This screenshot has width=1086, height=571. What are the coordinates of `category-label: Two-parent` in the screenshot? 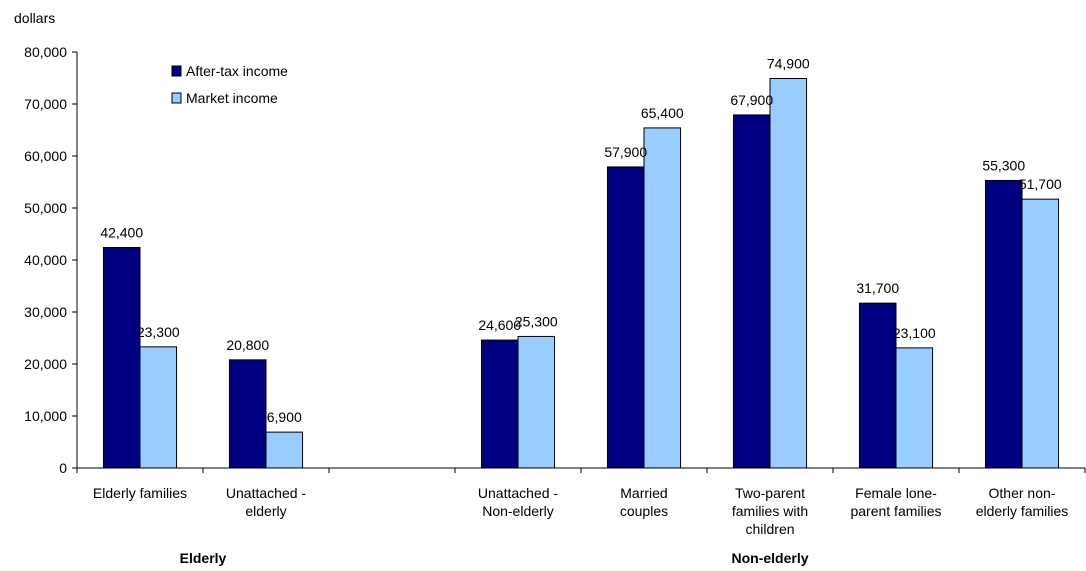 It's located at (770, 493).